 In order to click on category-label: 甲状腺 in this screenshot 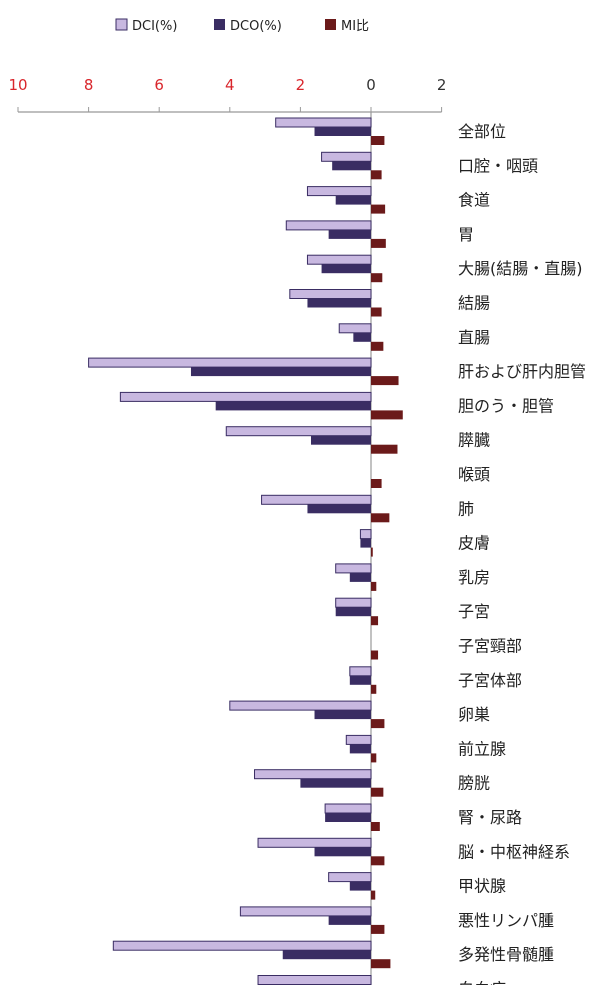, I will do `click(482, 886)`.